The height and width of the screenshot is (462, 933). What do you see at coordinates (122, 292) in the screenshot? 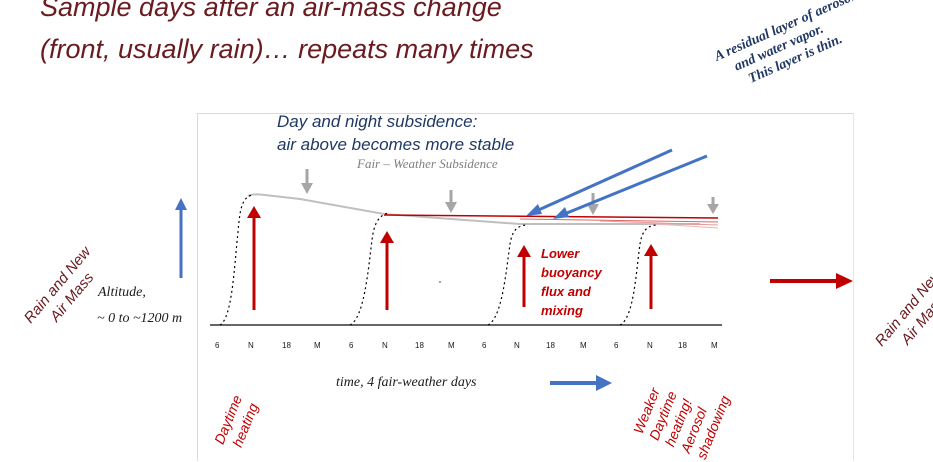
I see `altitude-label-line-1: Altitude,` at bounding box center [122, 292].